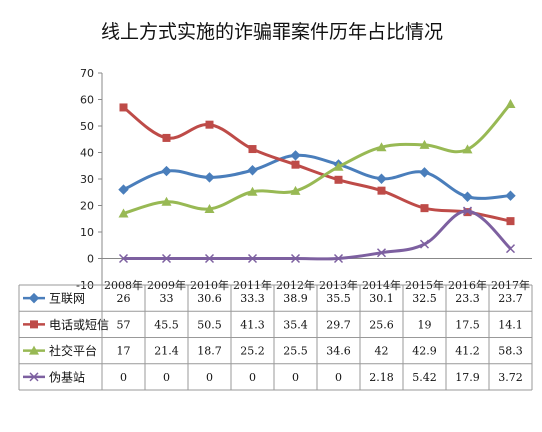  What do you see at coordinates (338, 324) in the screenshot?
I see `data-label: 29.7` at bounding box center [338, 324].